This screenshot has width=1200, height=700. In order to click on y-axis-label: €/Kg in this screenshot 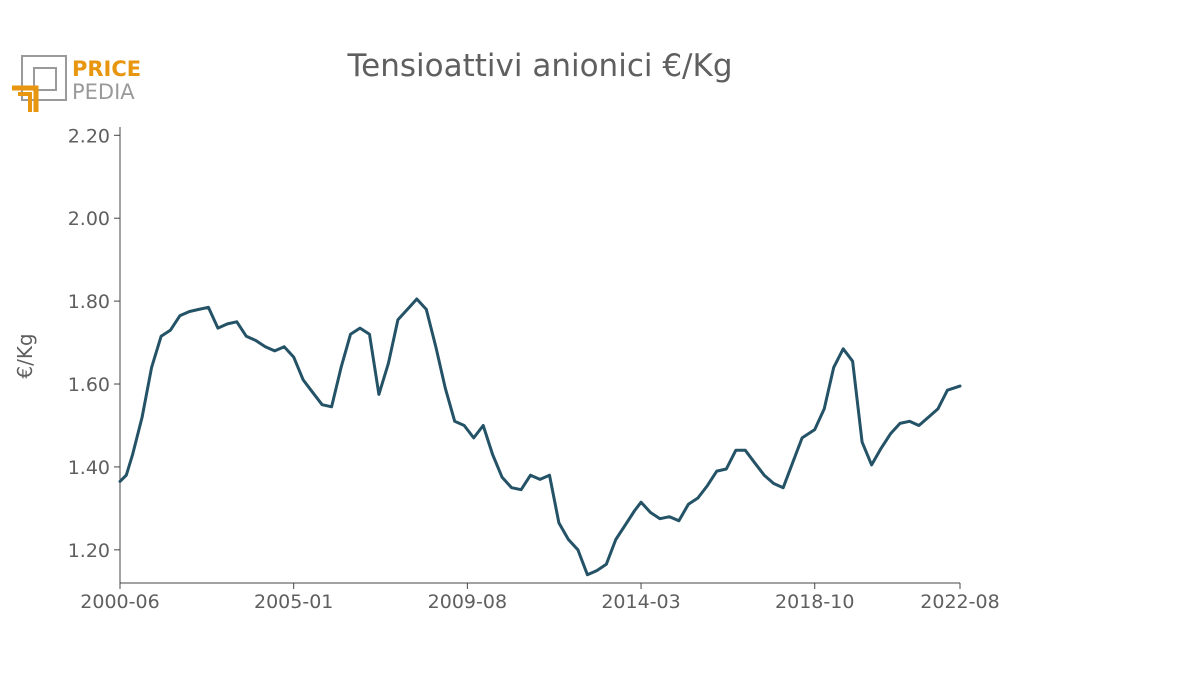, I will do `click(25, 355)`.